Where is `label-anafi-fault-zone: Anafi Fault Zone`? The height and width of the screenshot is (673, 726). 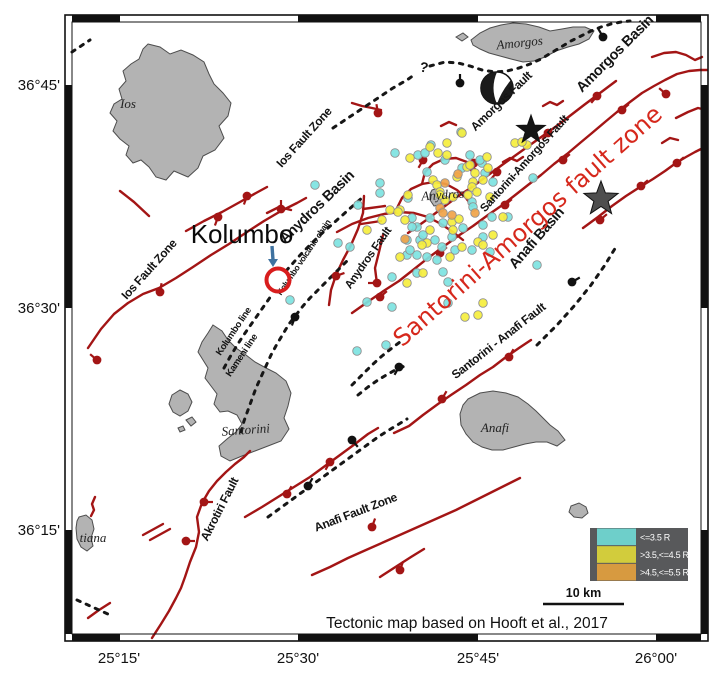 label-anafi-fault-zone: Anafi Fault Zone is located at coordinates (355, 512).